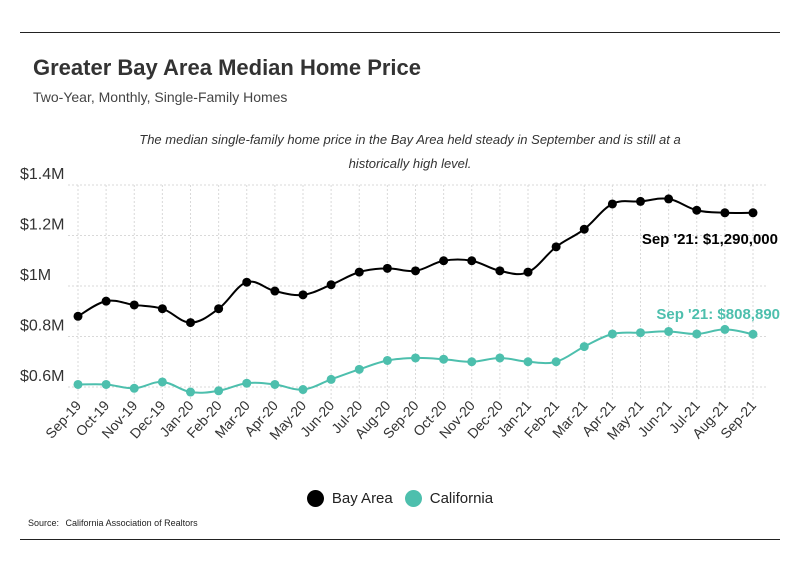 The width and height of the screenshot is (800, 575). I want to click on legend-label-bay-area: Bay Area, so click(362, 498).